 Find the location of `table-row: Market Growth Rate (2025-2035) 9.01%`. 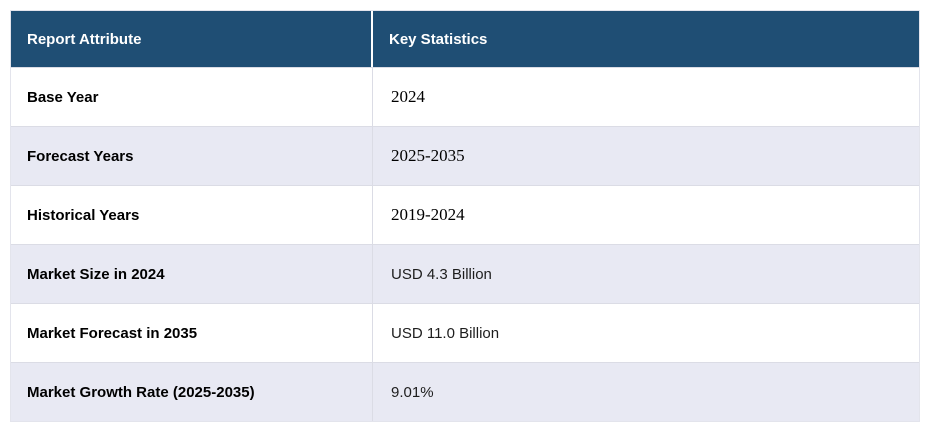

table-row: Market Growth Rate (2025-2035) 9.01% is located at coordinates (465, 391).